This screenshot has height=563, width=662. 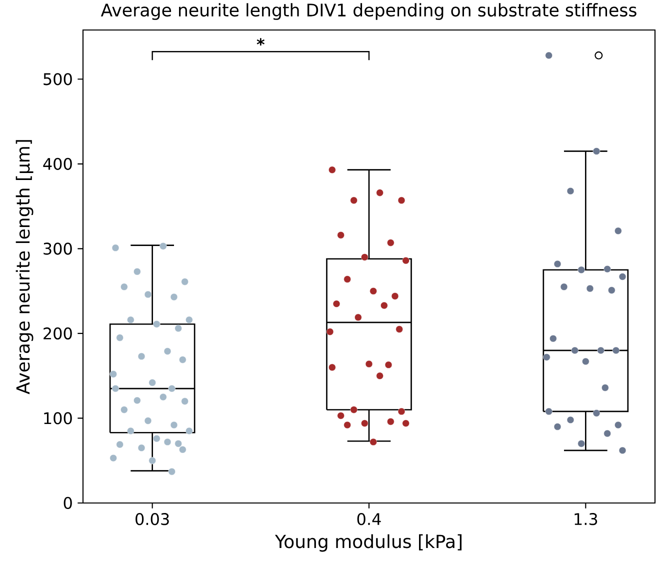 I want to click on x-tick-label: 0.03, so click(x=152, y=519).